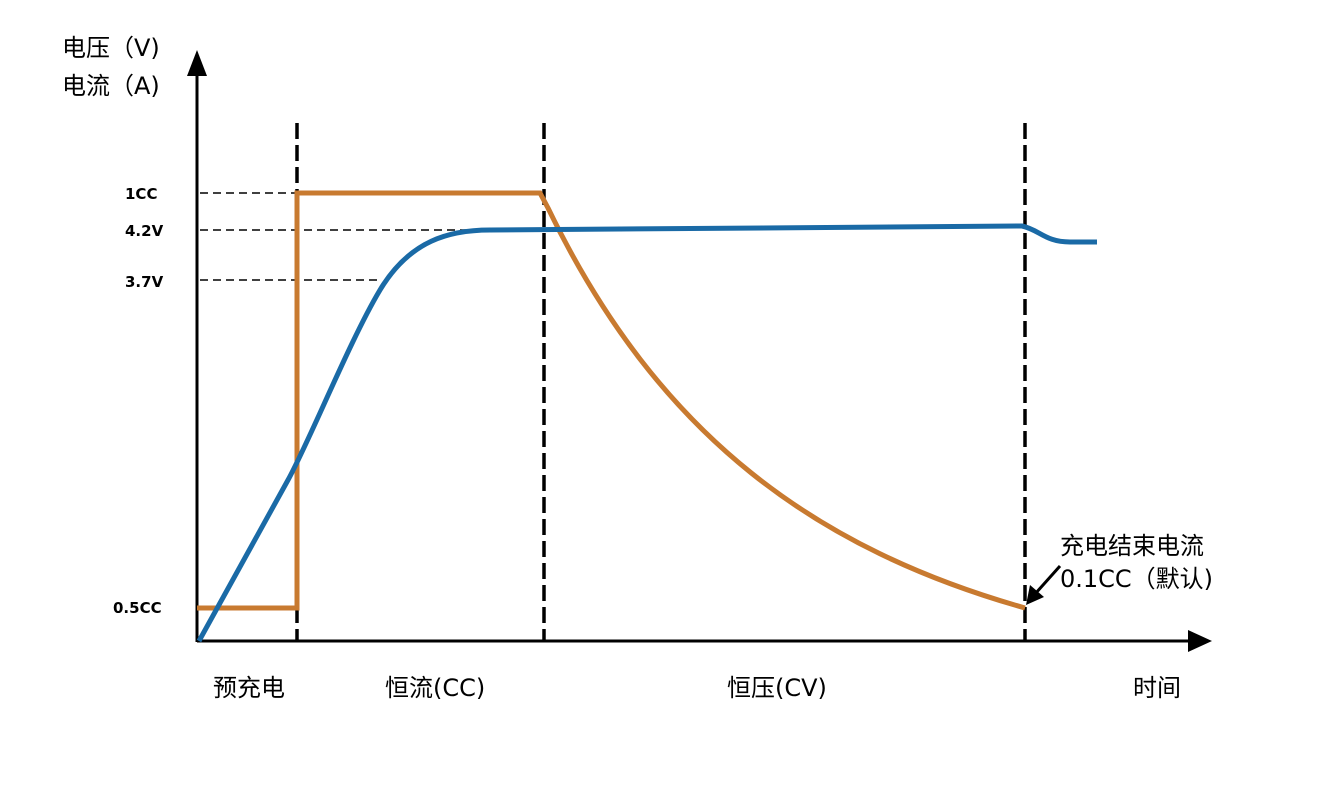  Describe the element at coordinates (1132, 546) in the screenshot. I see `annotation-label-line1: 充电结束电流` at that location.